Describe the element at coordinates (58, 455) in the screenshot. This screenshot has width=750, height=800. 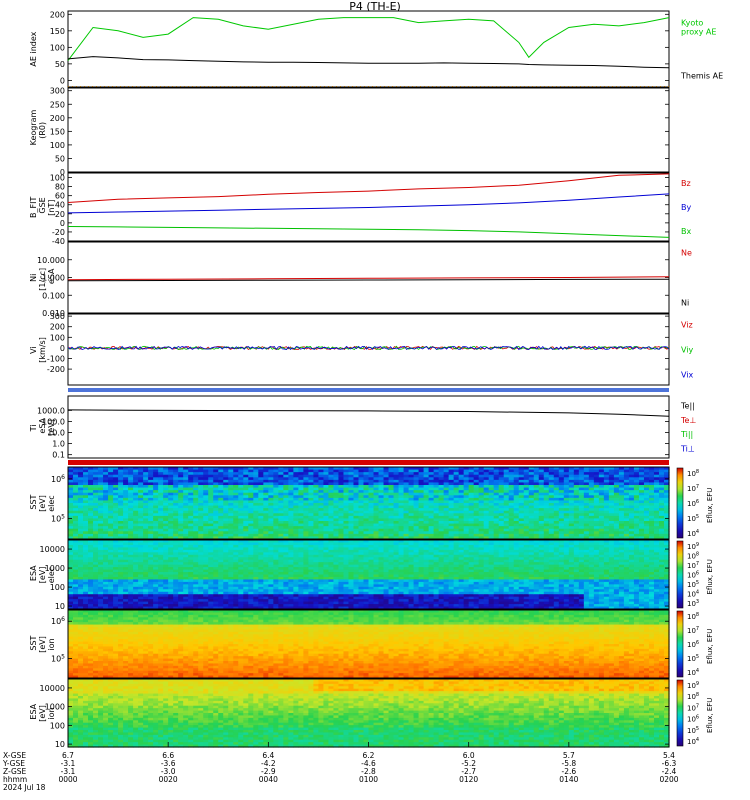
I see `y-tick-label: 0.1` at that location.